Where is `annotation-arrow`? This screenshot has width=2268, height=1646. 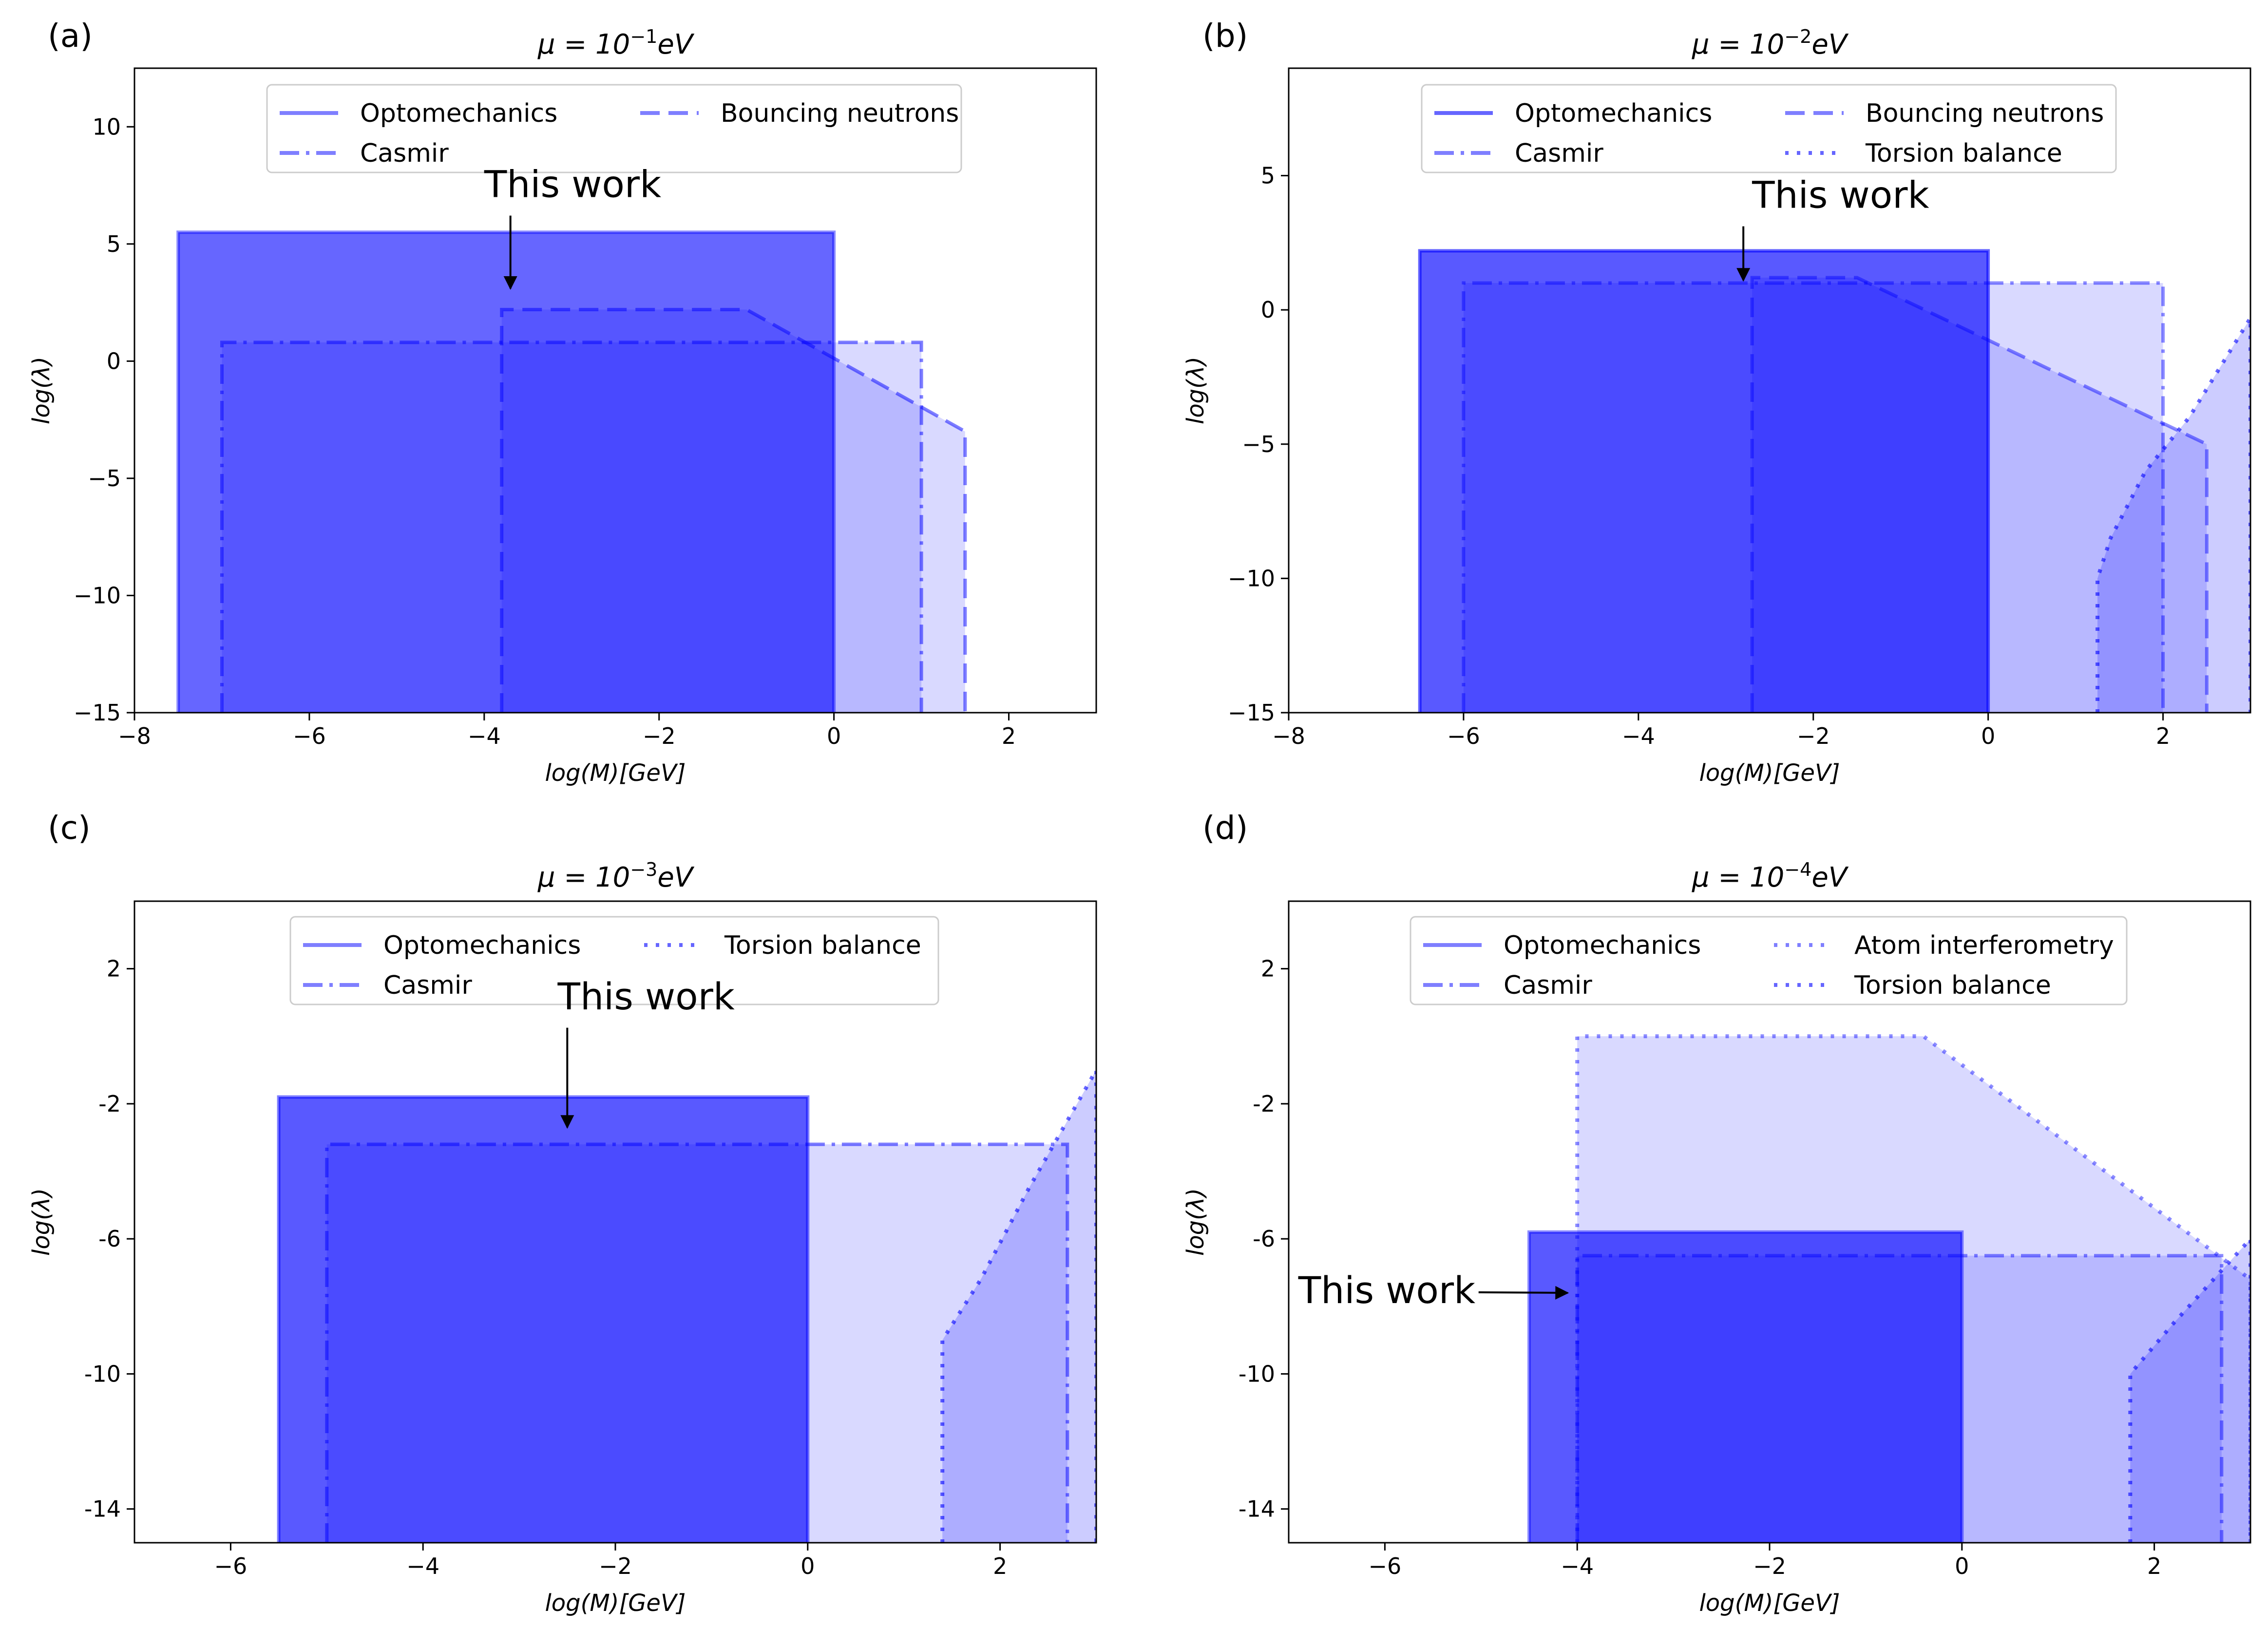 annotation-arrow is located at coordinates (1523, 1293).